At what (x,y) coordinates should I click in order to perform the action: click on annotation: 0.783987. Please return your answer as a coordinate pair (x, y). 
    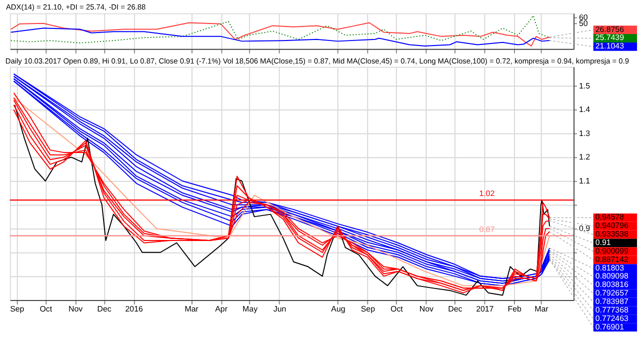
    Looking at the image, I should click on (611, 301).